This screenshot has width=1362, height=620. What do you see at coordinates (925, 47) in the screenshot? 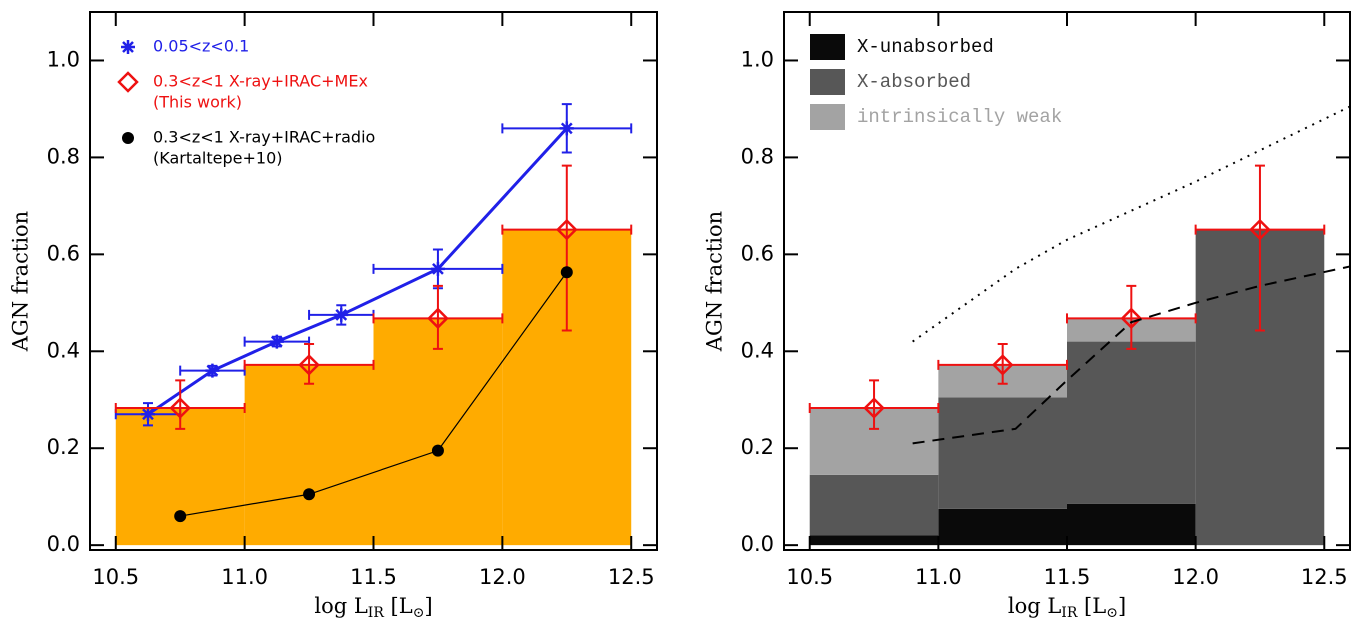
I see `legend-label: X-unabsorbed` at bounding box center [925, 47].